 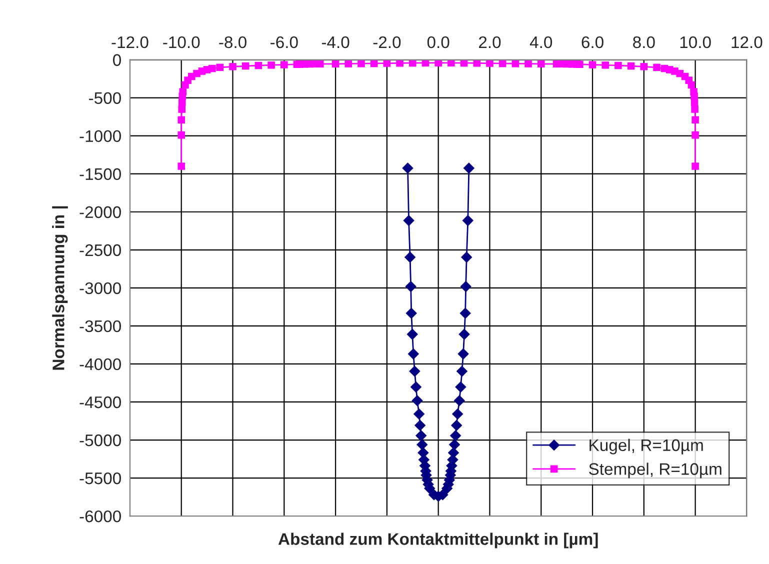 What do you see at coordinates (541, 42) in the screenshot?
I see `x-tick-label: 4.0` at bounding box center [541, 42].